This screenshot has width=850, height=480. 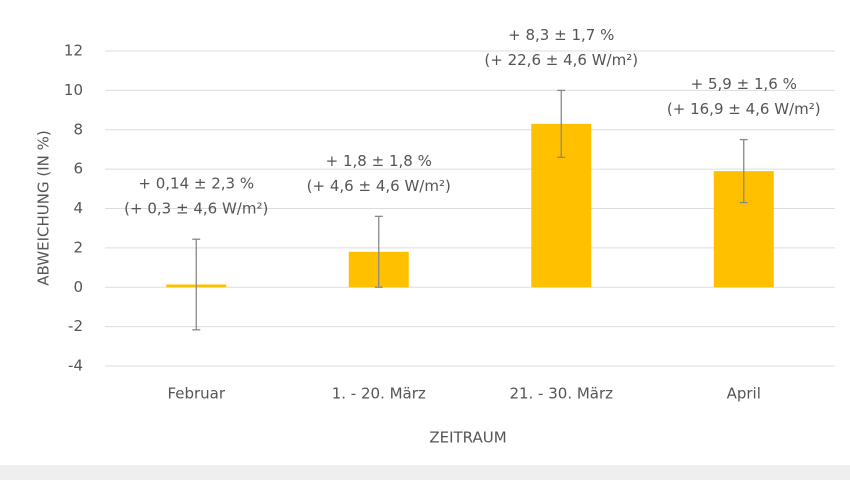 I want to click on footer-strip, so click(x=425, y=472).